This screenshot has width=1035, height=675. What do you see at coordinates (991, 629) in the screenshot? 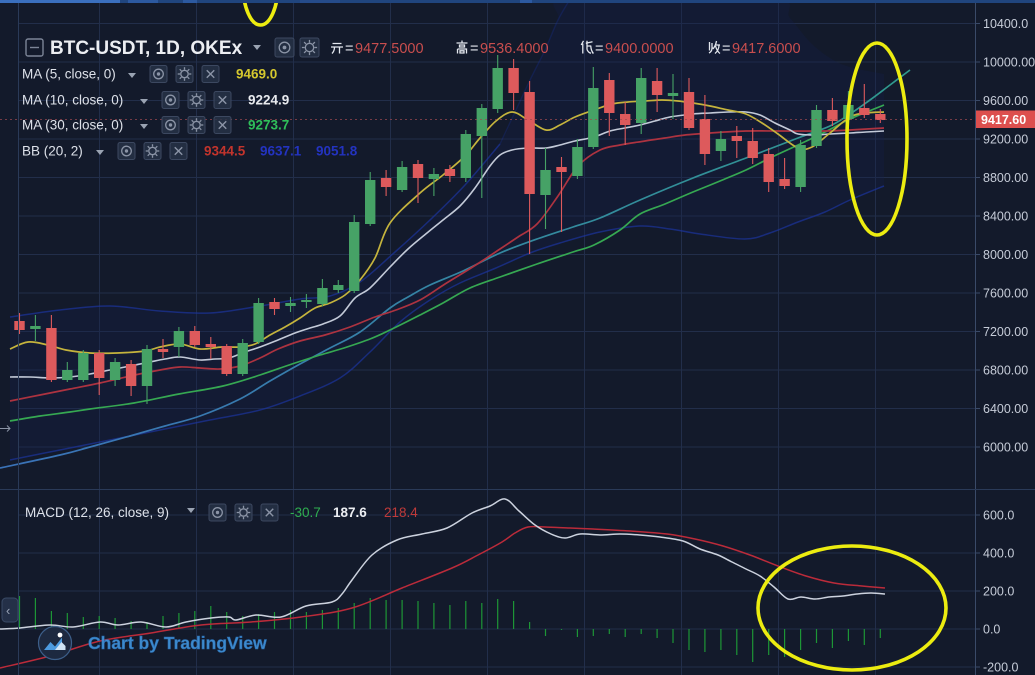
I see `svg-text: 0.0` at bounding box center [991, 629].